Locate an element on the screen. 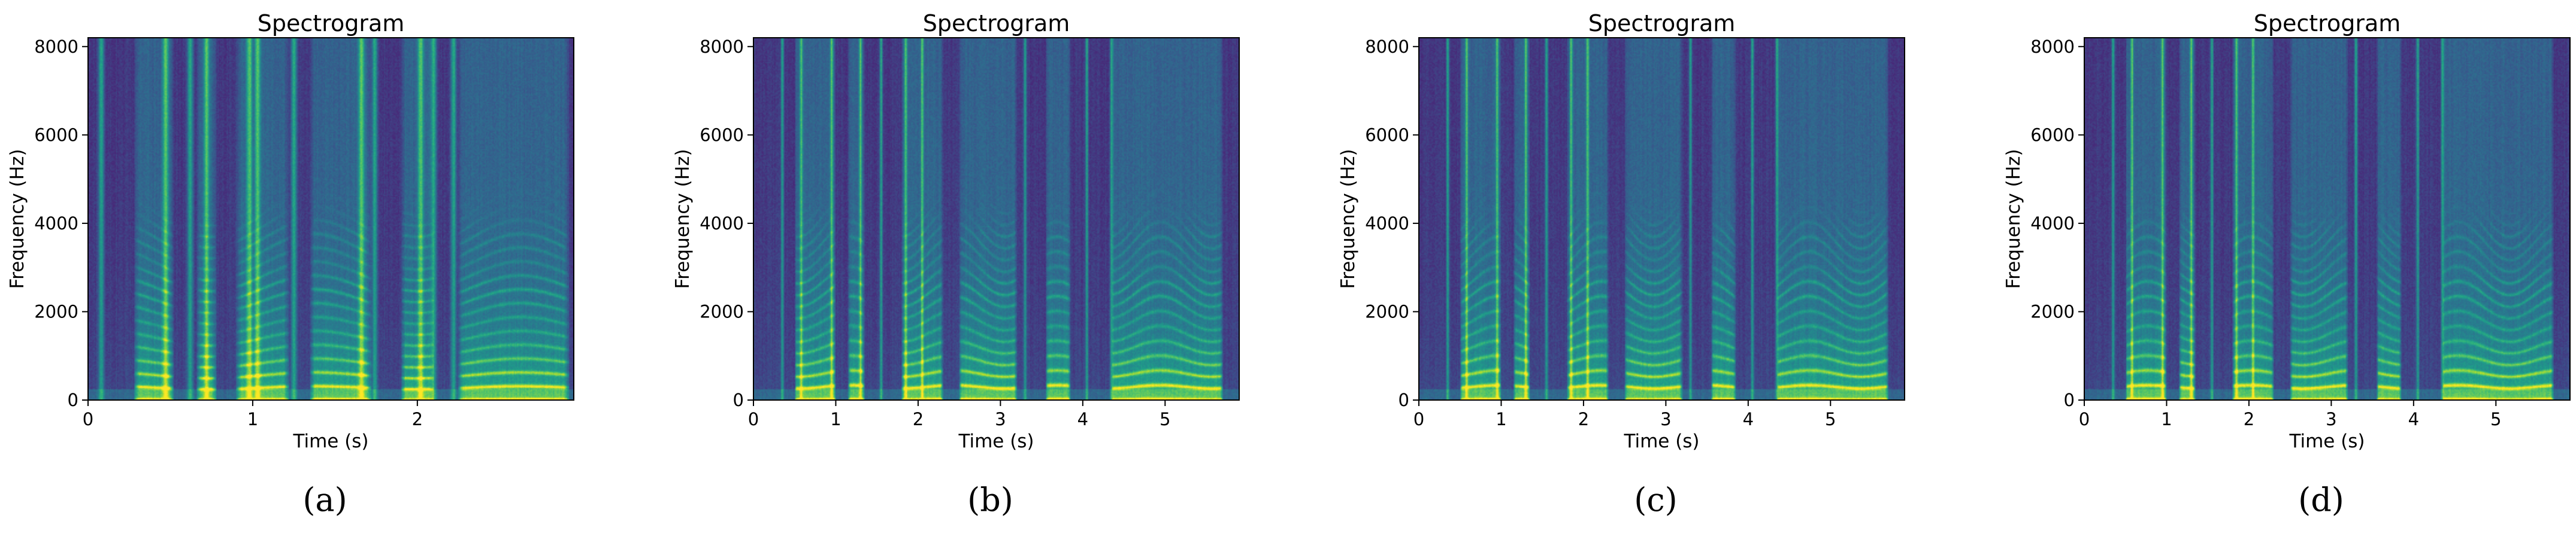 The image size is (2576, 539). panel-caption: (b) is located at coordinates (990, 500).